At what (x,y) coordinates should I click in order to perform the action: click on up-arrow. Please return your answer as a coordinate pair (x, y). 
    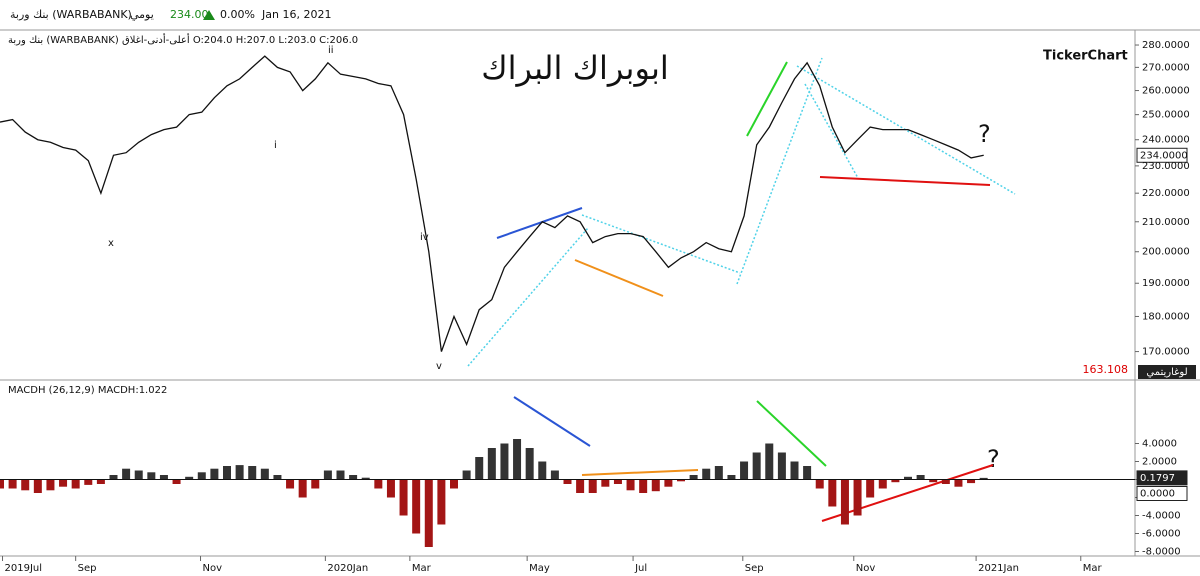
    Looking at the image, I should click on (209, 15).